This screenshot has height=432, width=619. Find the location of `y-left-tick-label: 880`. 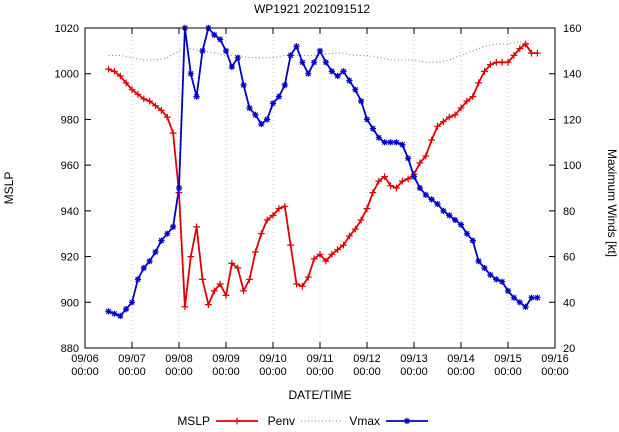

y-left-tick-label: 880 is located at coordinates (70, 349).